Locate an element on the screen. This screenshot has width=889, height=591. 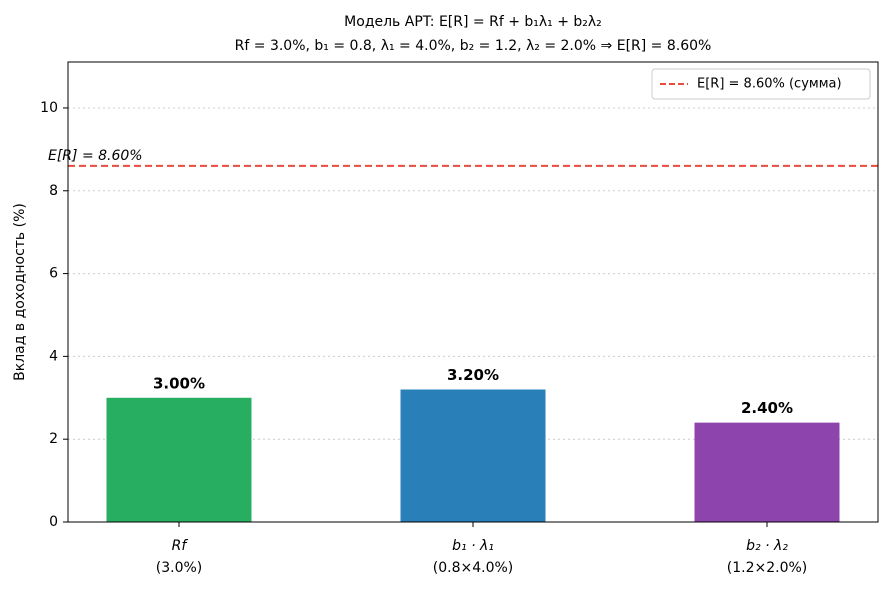
y-axis-label: Вклад в доходность (%) is located at coordinates (20, 292).